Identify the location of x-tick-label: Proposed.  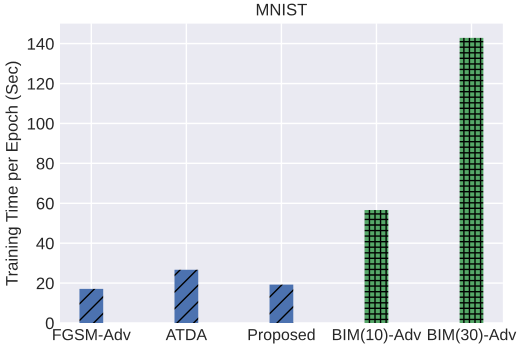
(281, 336).